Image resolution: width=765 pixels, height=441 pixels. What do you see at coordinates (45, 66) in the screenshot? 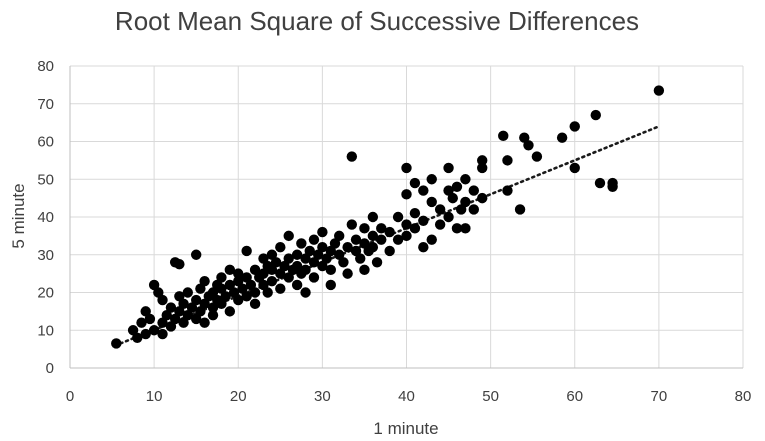
I see `y-tick-label: 80` at bounding box center [45, 66].